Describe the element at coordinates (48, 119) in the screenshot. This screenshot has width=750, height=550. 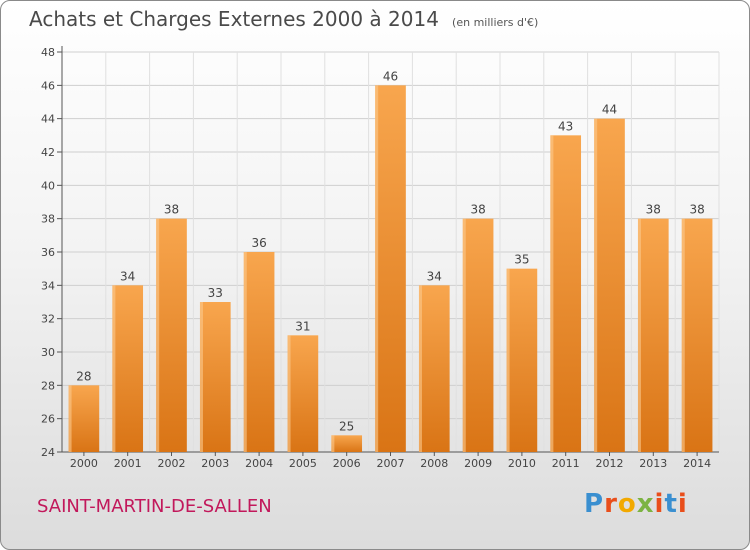
I see `y-tick-label: 44` at that location.